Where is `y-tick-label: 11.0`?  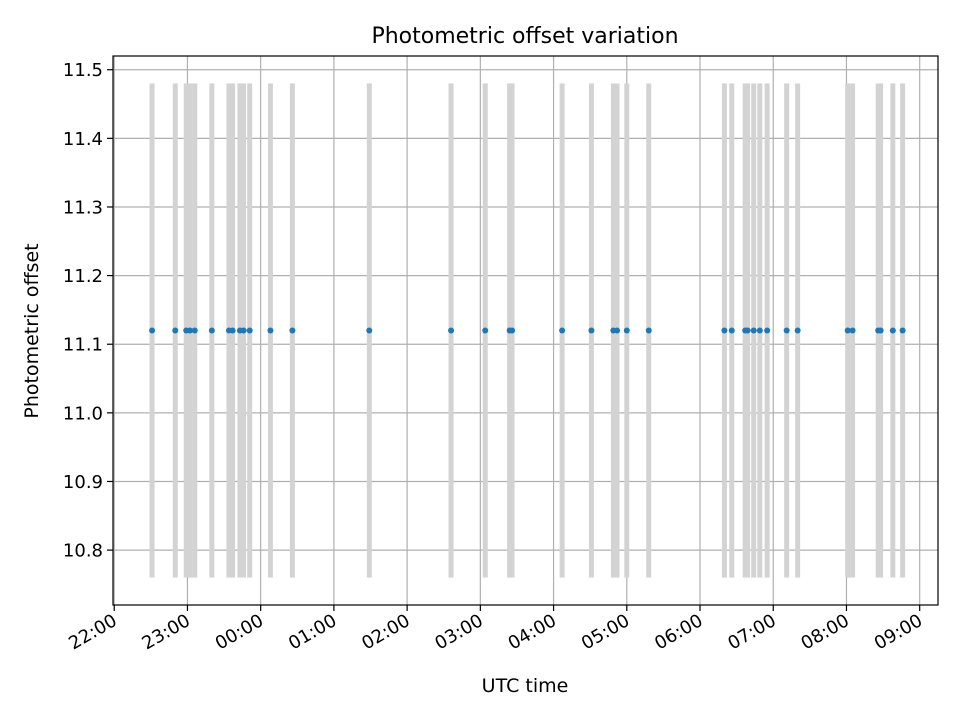 y-tick-label: 11.0 is located at coordinates (83, 413).